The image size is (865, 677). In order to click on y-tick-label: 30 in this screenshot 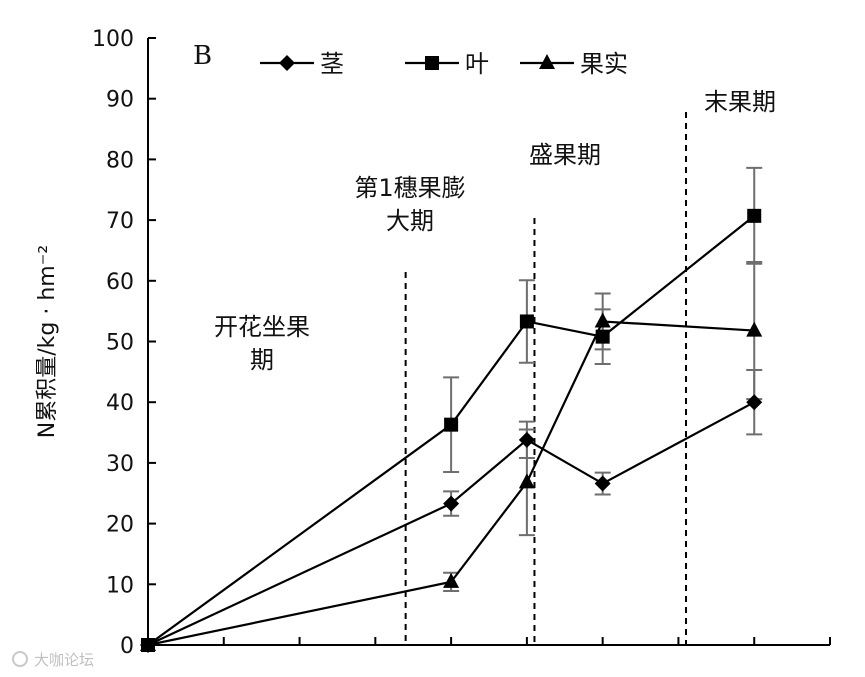, I will do `click(120, 464)`.